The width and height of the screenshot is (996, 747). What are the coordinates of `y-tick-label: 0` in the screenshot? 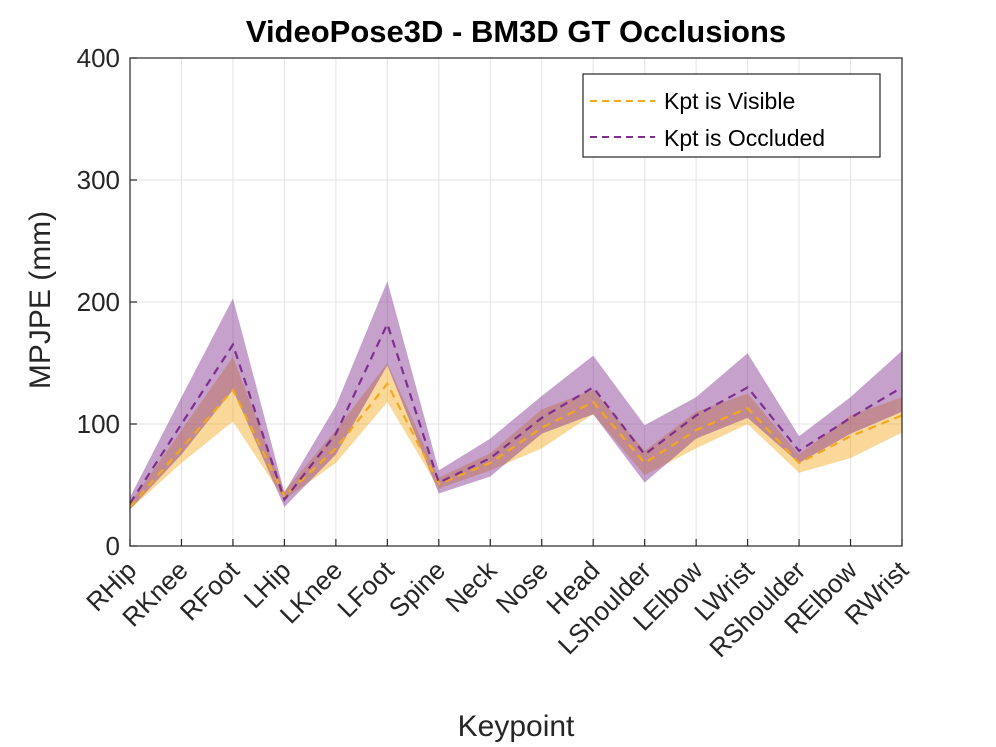 It's located at (113, 546).